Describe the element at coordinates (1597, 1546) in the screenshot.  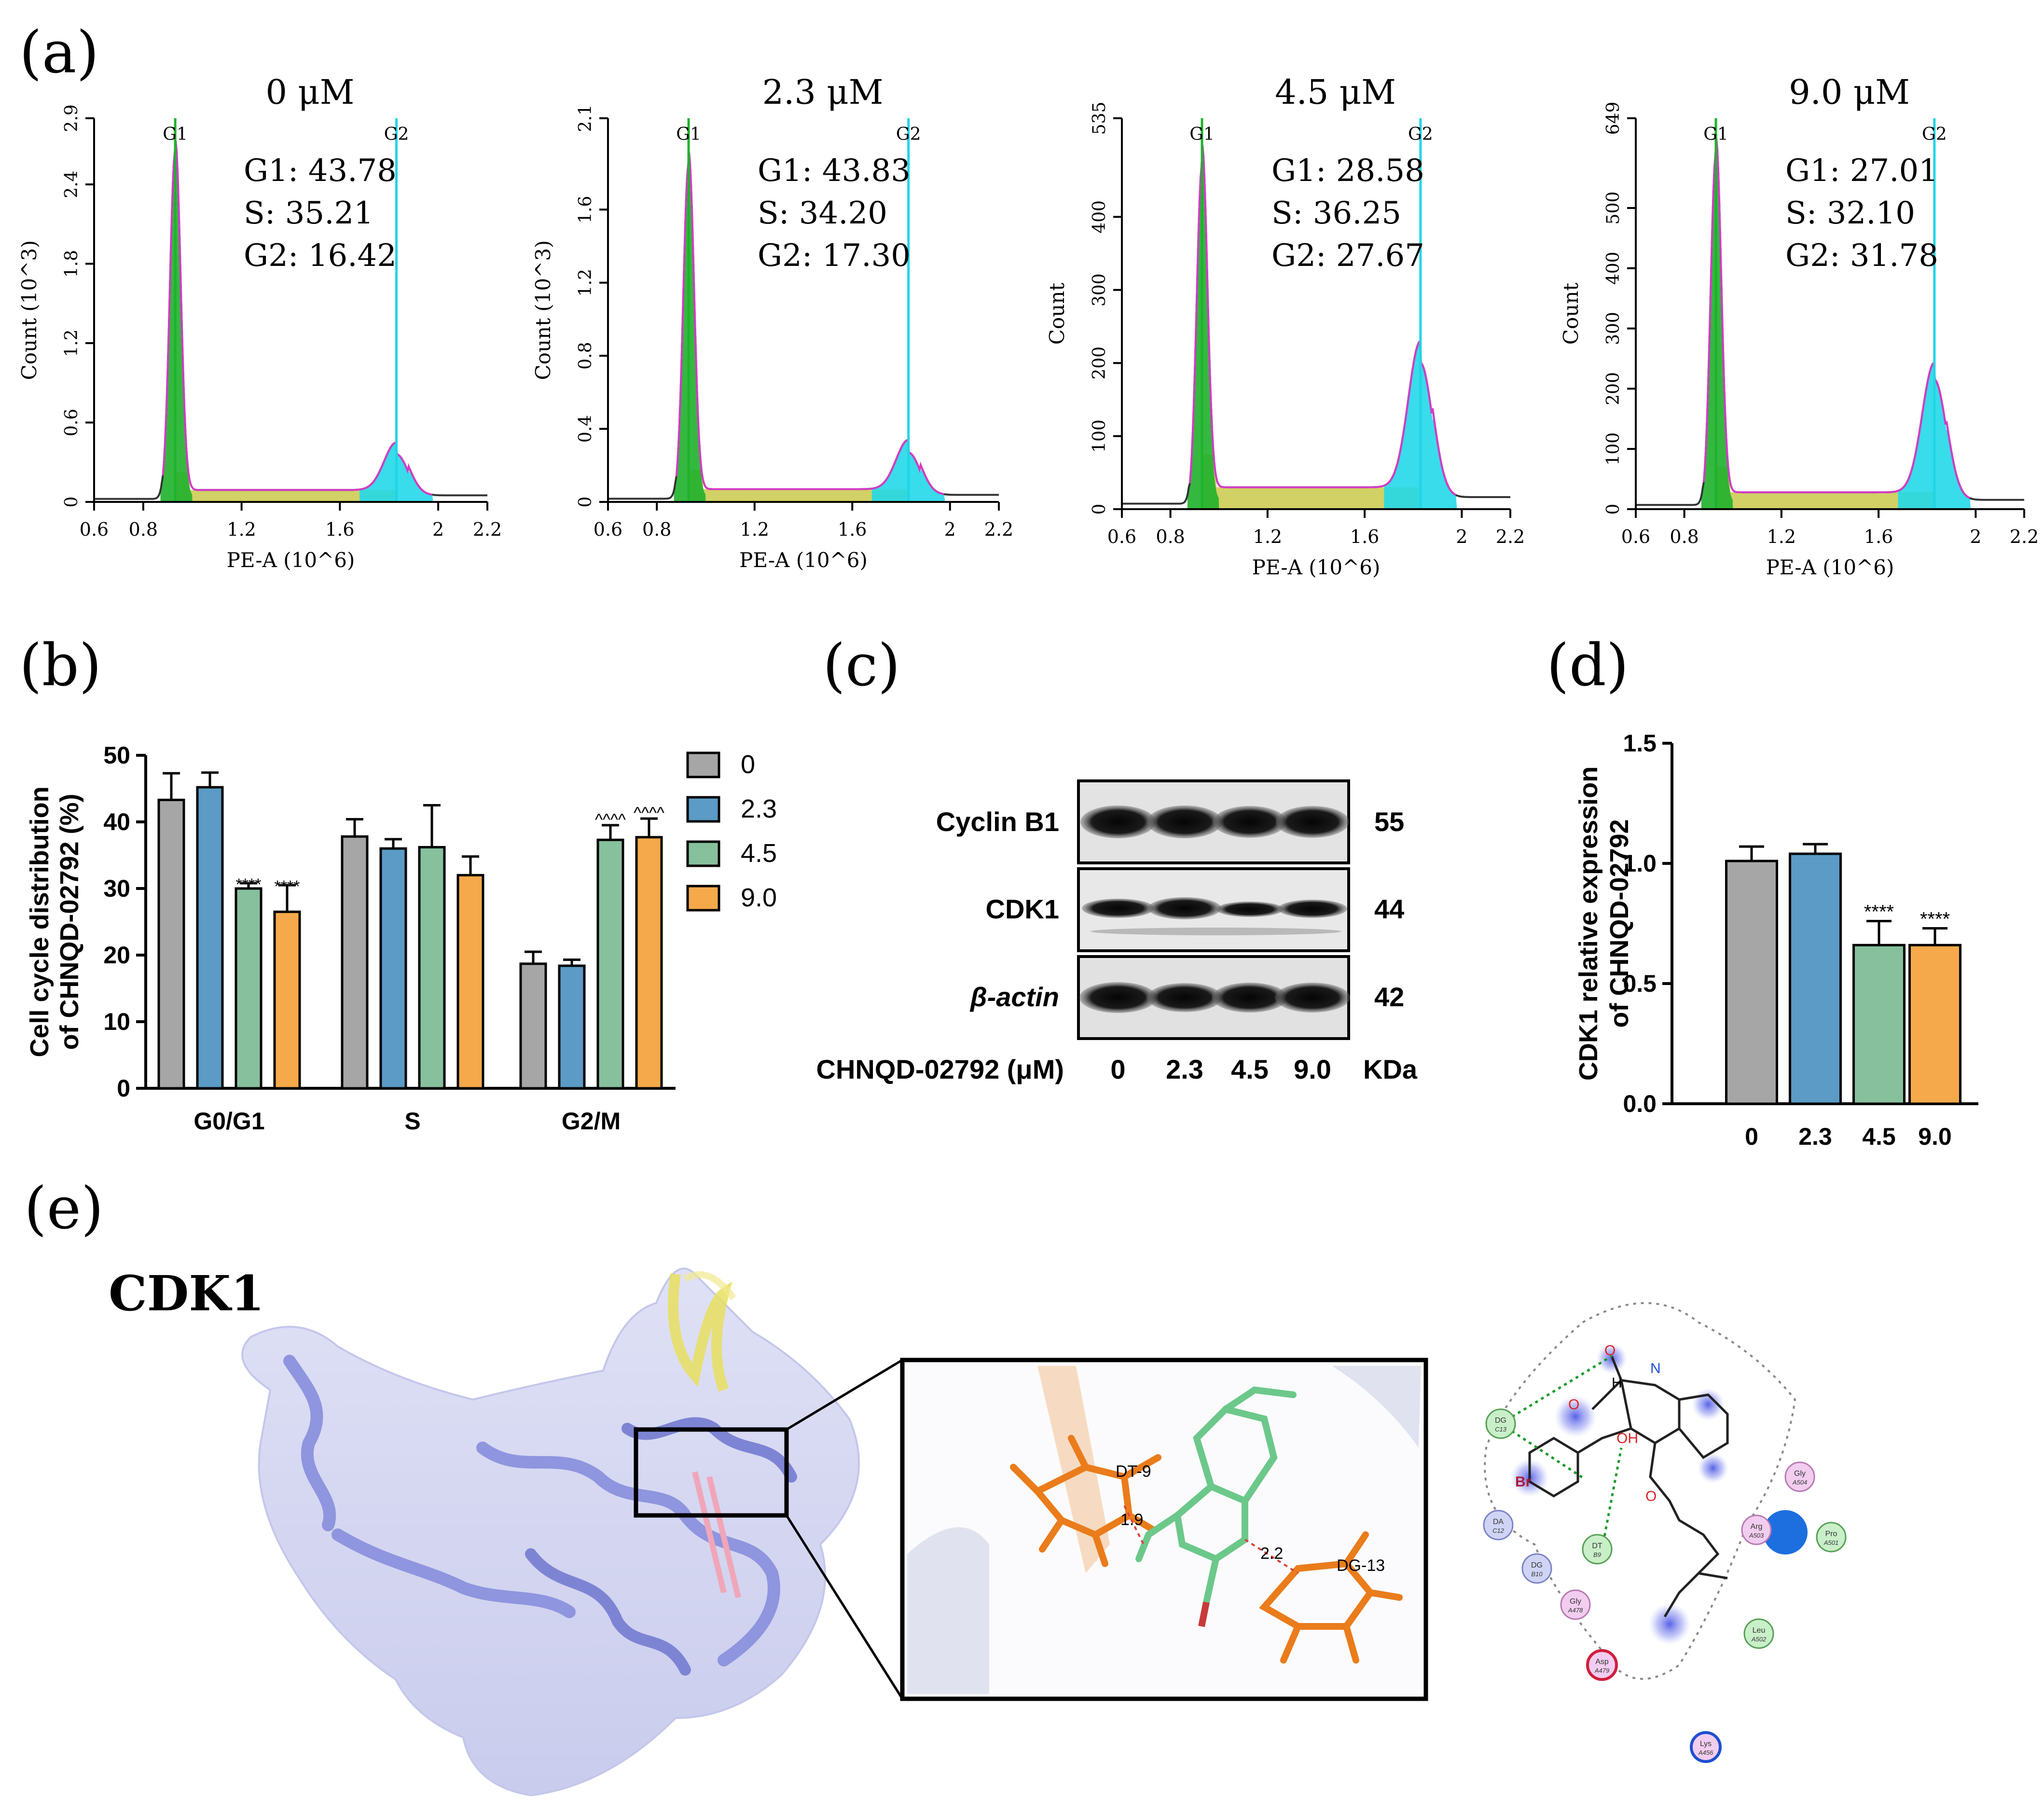
I see `residue-name: DT` at that location.